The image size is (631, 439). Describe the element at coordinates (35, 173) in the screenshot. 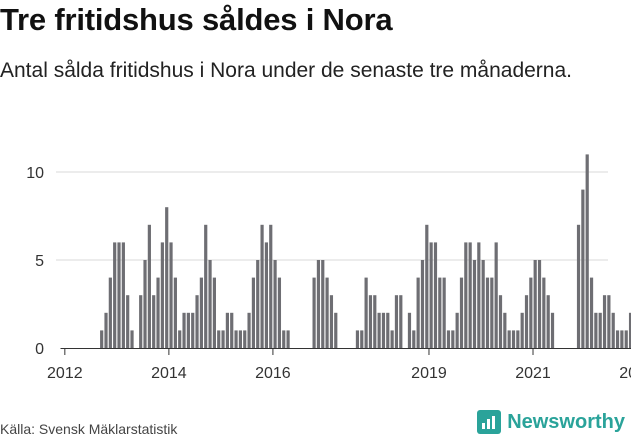

I see `y-tick-label: 10` at that location.